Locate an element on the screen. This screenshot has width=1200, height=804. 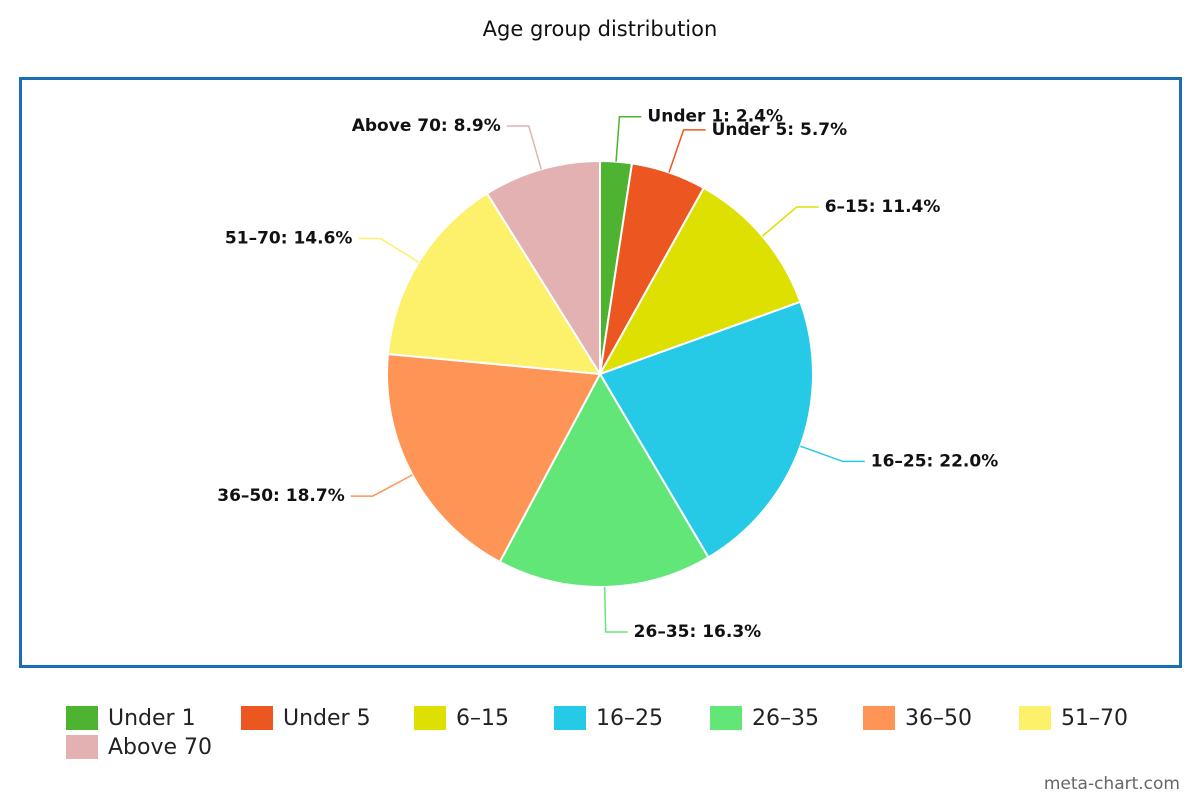
data-label: Above 70: 8.9% is located at coordinates (426, 126).